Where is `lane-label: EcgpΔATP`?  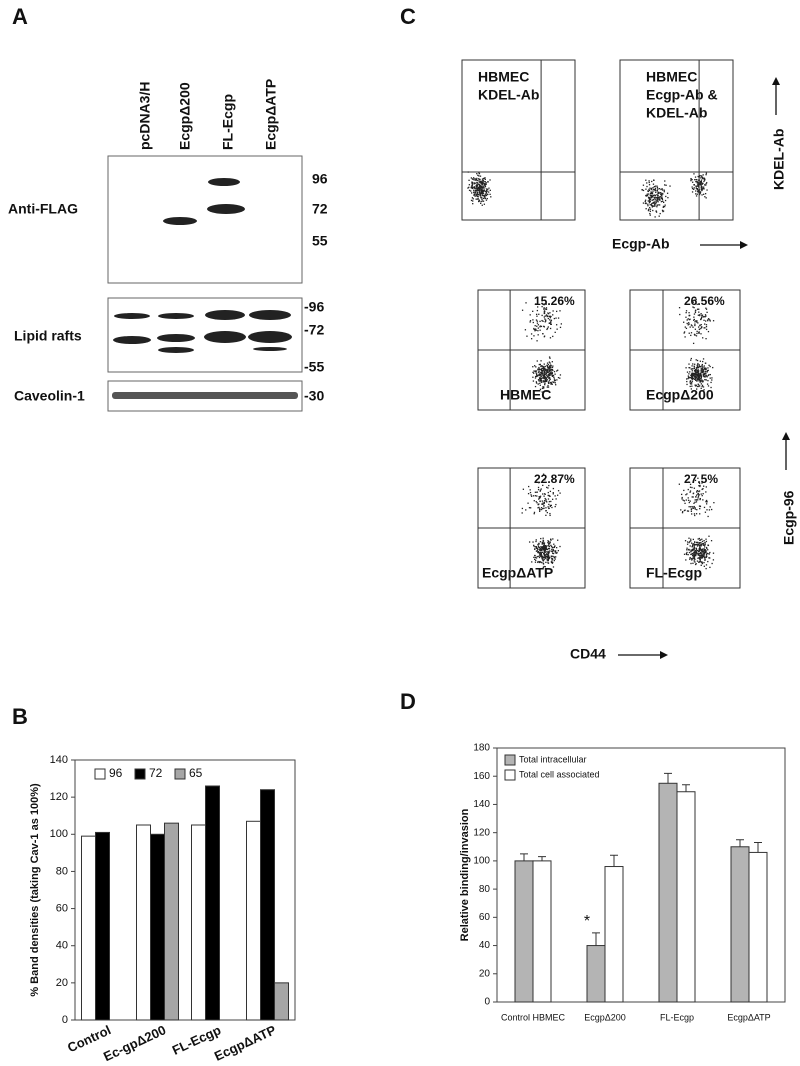
lane-label: EcgpΔATP is located at coordinates (271, 114).